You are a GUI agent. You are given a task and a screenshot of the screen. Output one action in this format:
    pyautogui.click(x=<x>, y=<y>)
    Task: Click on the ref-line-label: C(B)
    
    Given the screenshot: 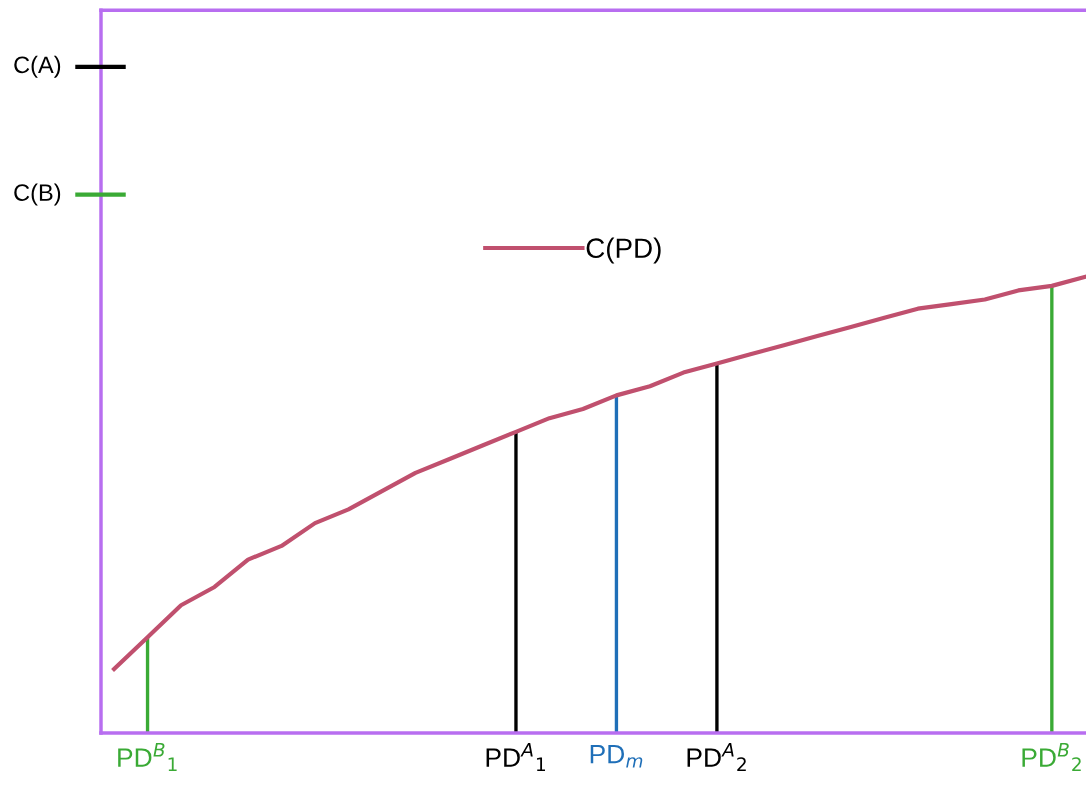 What is the action you would take?
    pyautogui.click(x=37, y=194)
    